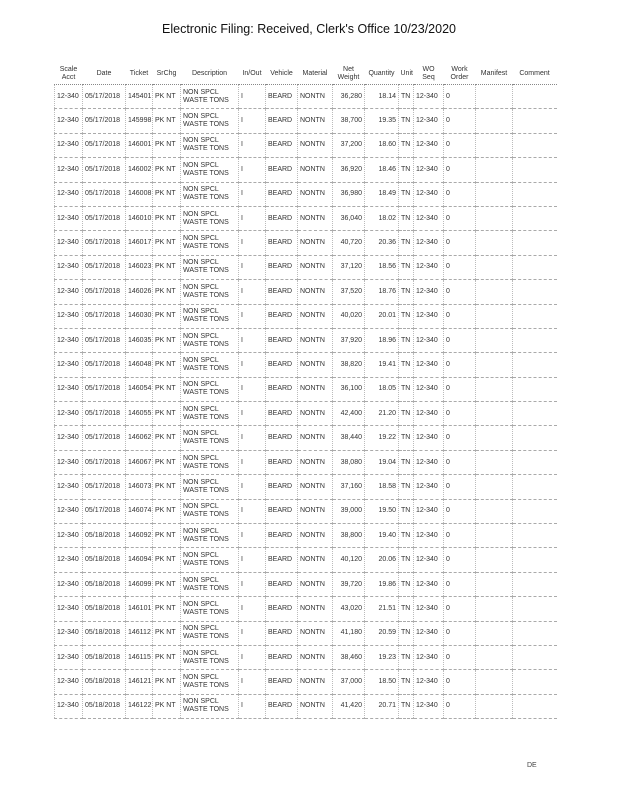  I want to click on column-header: In/Out, so click(252, 74).